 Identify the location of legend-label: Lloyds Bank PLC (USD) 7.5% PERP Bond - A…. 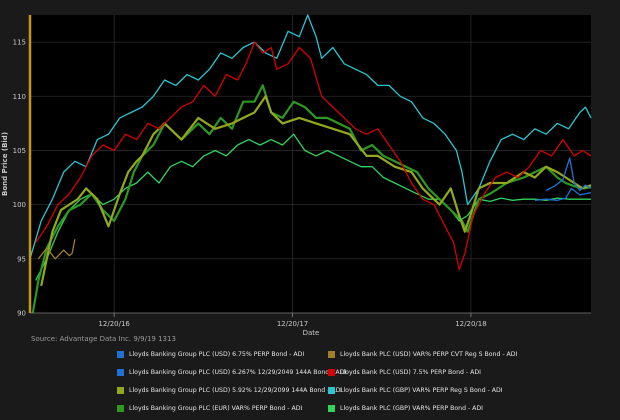
(410, 372).